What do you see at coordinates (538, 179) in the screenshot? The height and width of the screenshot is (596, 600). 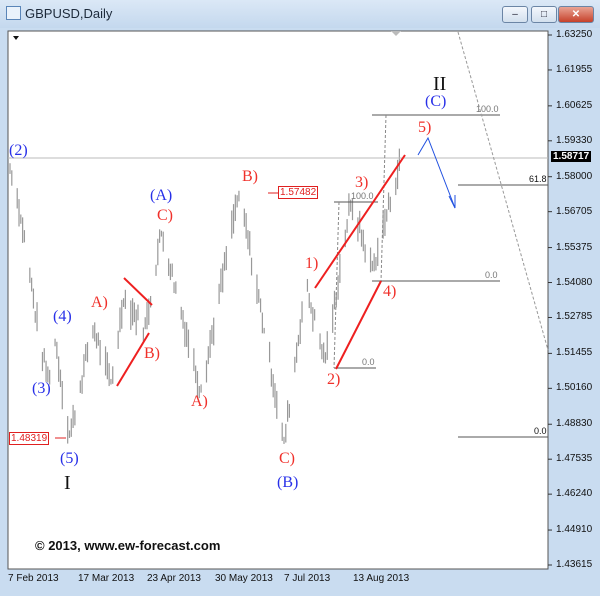 I see `fib-label: 61.8` at bounding box center [538, 179].